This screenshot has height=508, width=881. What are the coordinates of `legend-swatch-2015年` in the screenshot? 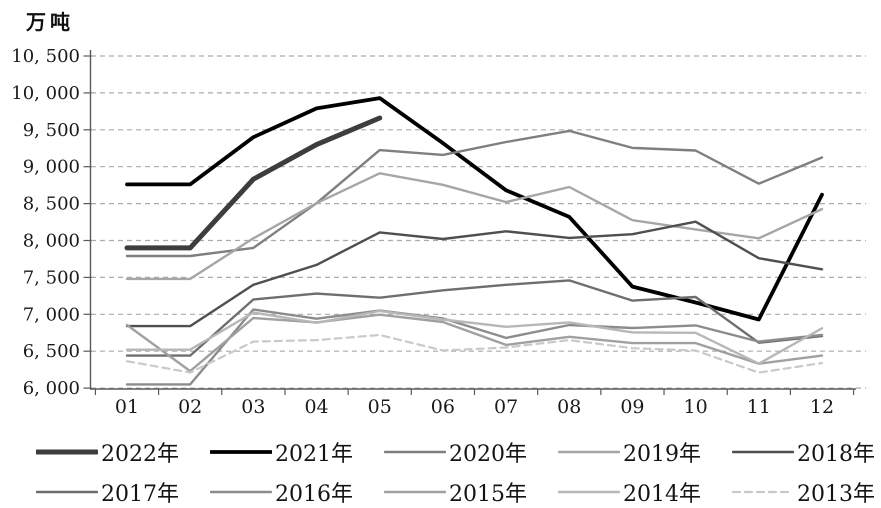 It's located at (415, 492).